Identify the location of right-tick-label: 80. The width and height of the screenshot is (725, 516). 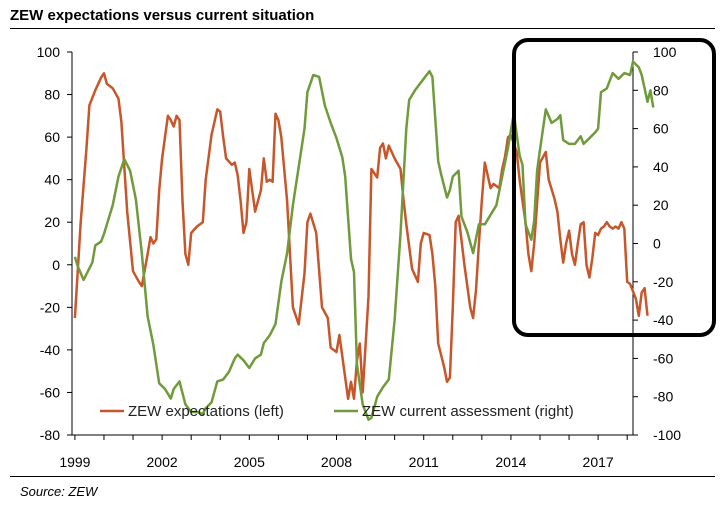
(661, 90).